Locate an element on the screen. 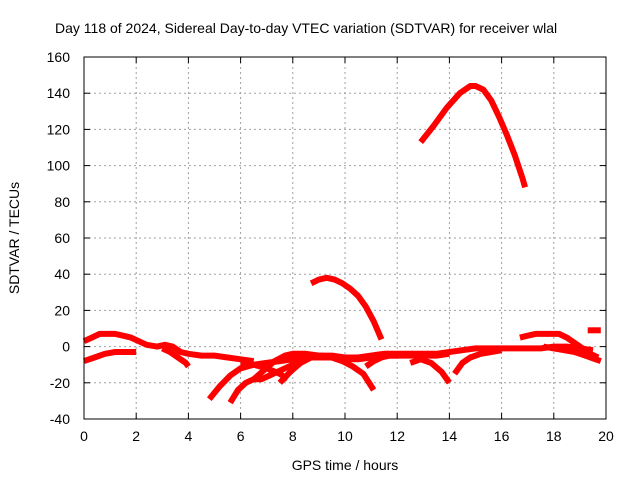 Image resolution: width=640 pixels, height=480 pixels. x-tick-label: 18 is located at coordinates (554, 436).